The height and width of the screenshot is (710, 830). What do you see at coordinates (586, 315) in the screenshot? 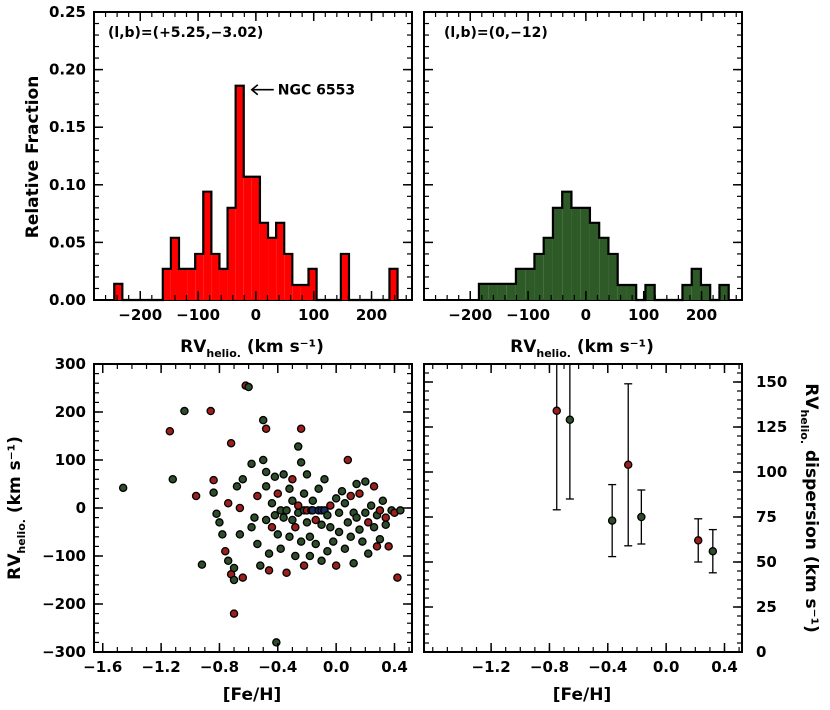
I see `x-tick-label: 0` at bounding box center [586, 315].